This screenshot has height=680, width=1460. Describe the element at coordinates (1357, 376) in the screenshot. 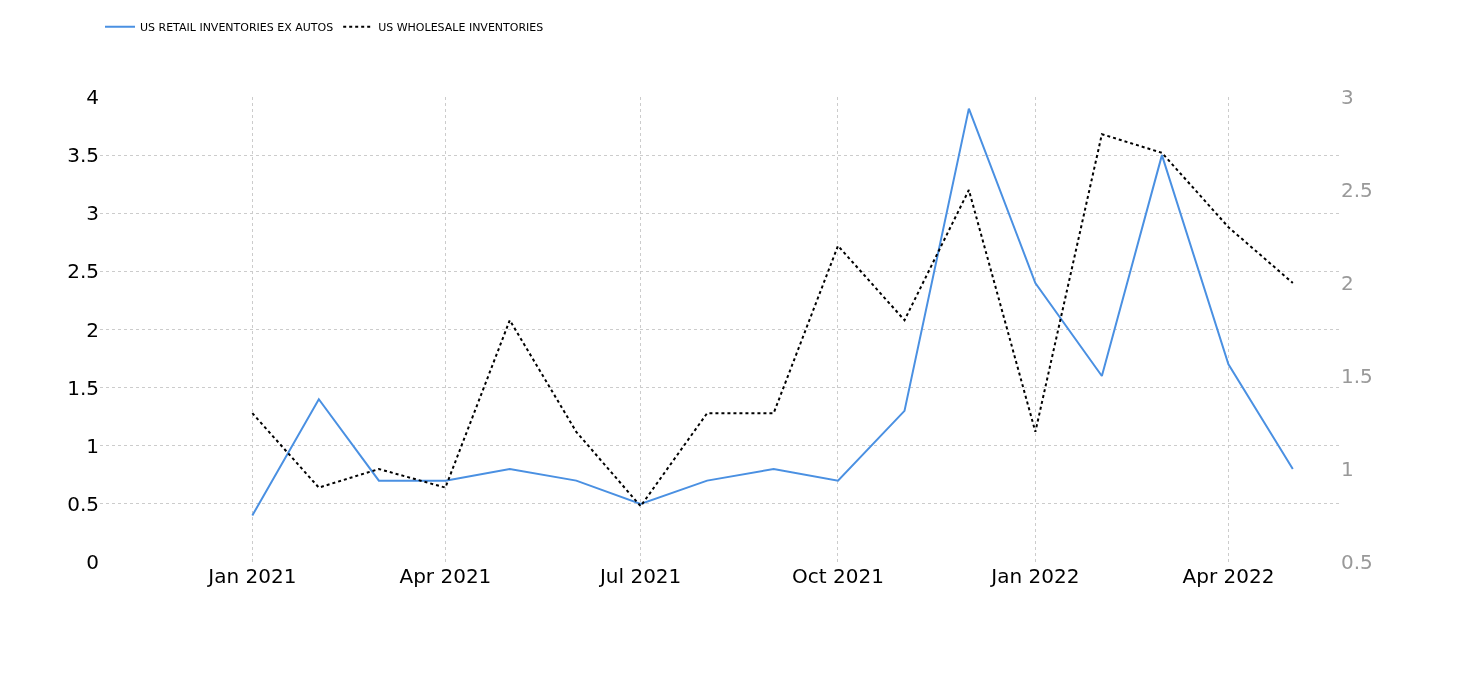

I see `y2-tick-label: 1.5` at that location.